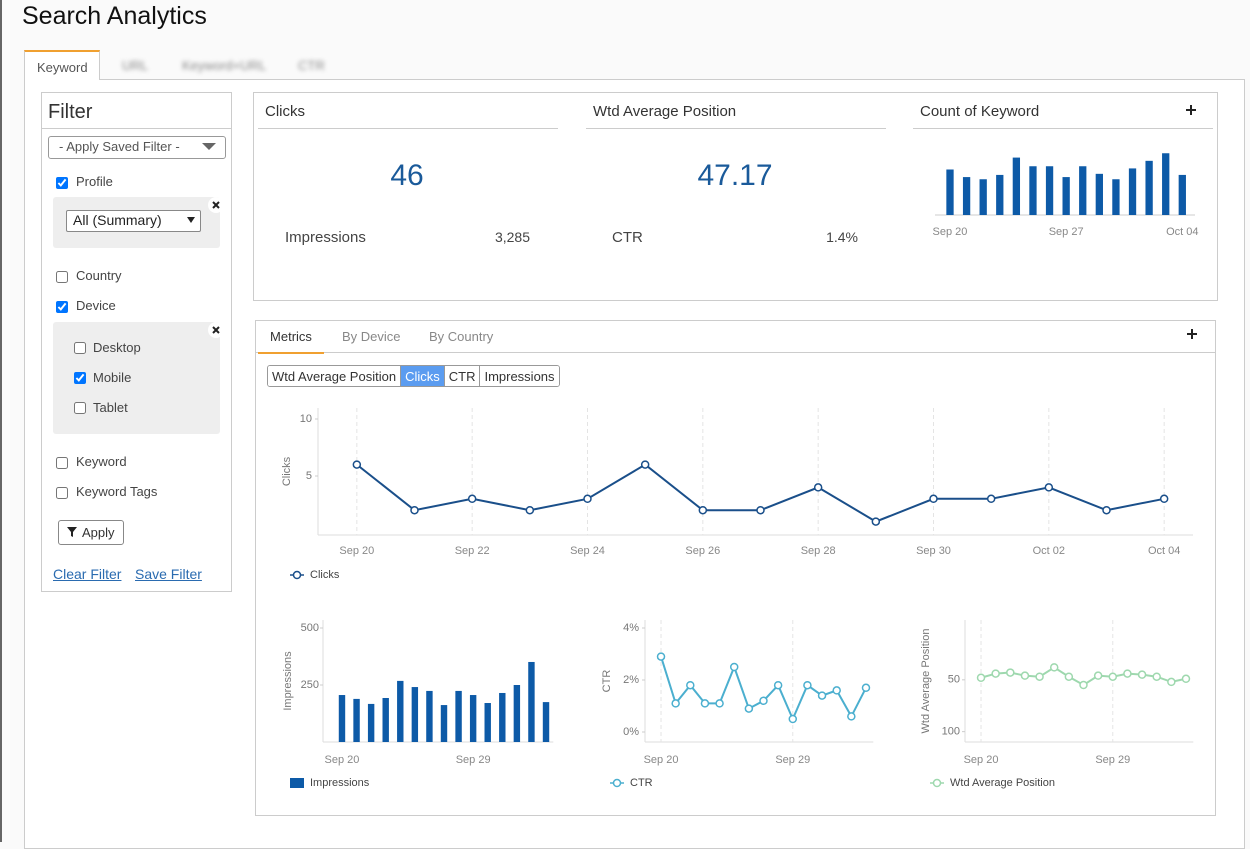  What do you see at coordinates (94, 181) in the screenshot?
I see `option-label: Profile` at bounding box center [94, 181].